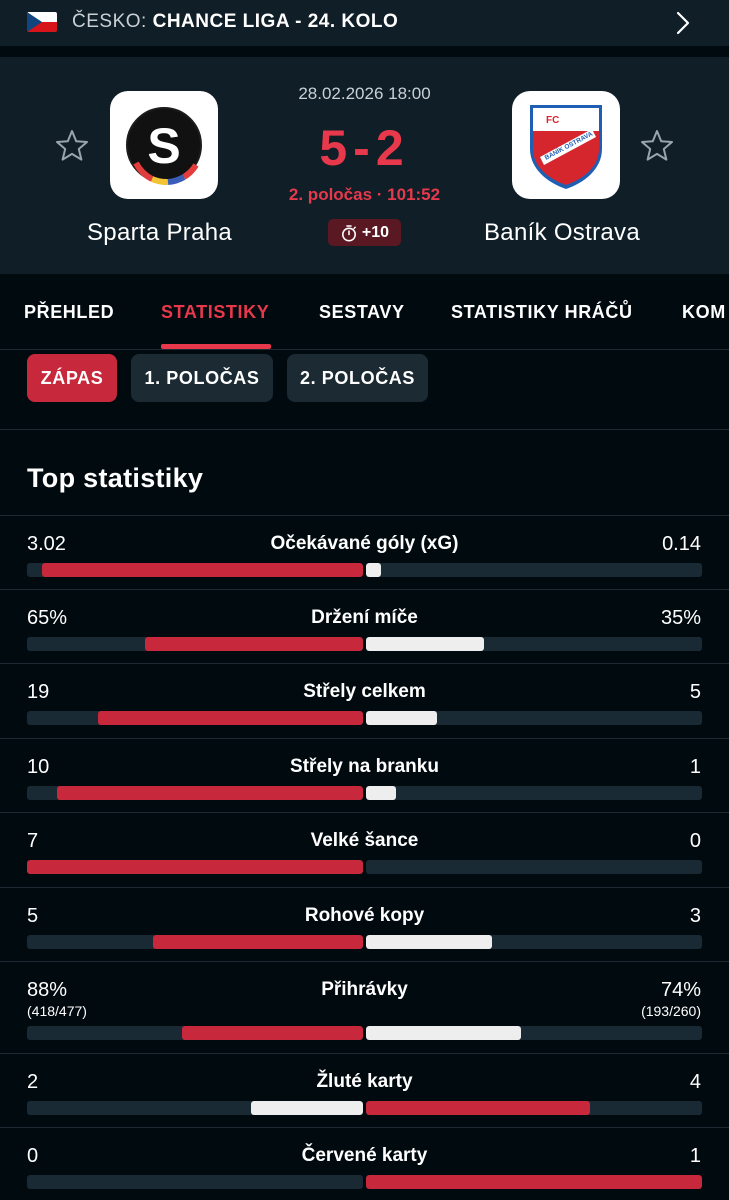 The height and width of the screenshot is (1200, 729). Describe the element at coordinates (160, 232) in the screenshot. I see `home-team-name: Sparta Praha` at that location.